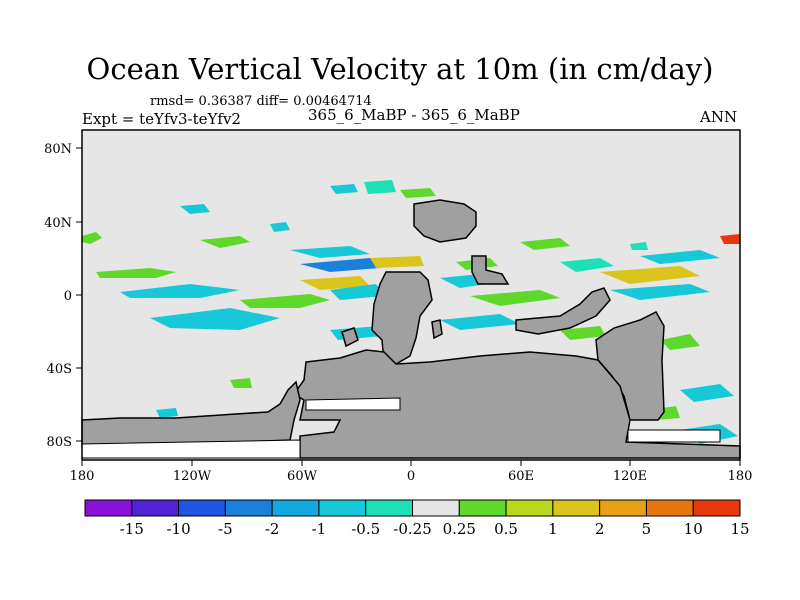  I want to click on x-tick-label: 0, so click(411, 476).